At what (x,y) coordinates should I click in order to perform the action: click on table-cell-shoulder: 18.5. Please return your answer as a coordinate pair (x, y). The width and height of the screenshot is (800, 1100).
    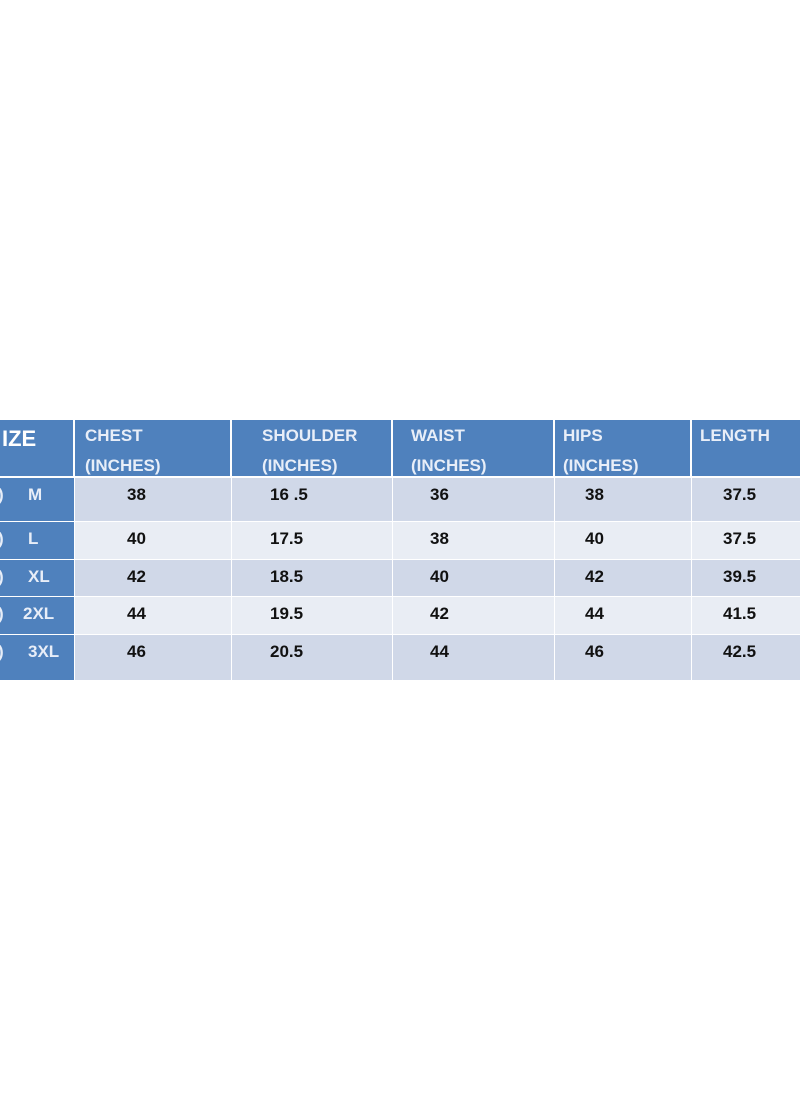
    Looking at the image, I should click on (312, 578).